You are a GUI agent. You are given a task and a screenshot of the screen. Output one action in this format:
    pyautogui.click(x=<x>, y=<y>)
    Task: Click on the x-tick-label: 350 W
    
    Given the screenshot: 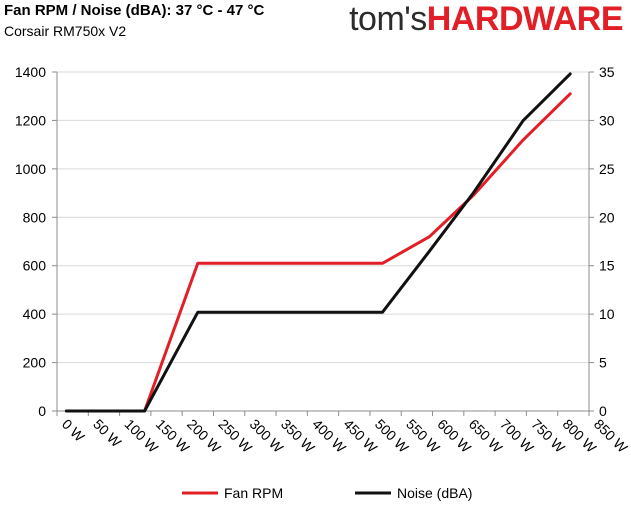 What is the action you would take?
    pyautogui.click(x=298, y=436)
    